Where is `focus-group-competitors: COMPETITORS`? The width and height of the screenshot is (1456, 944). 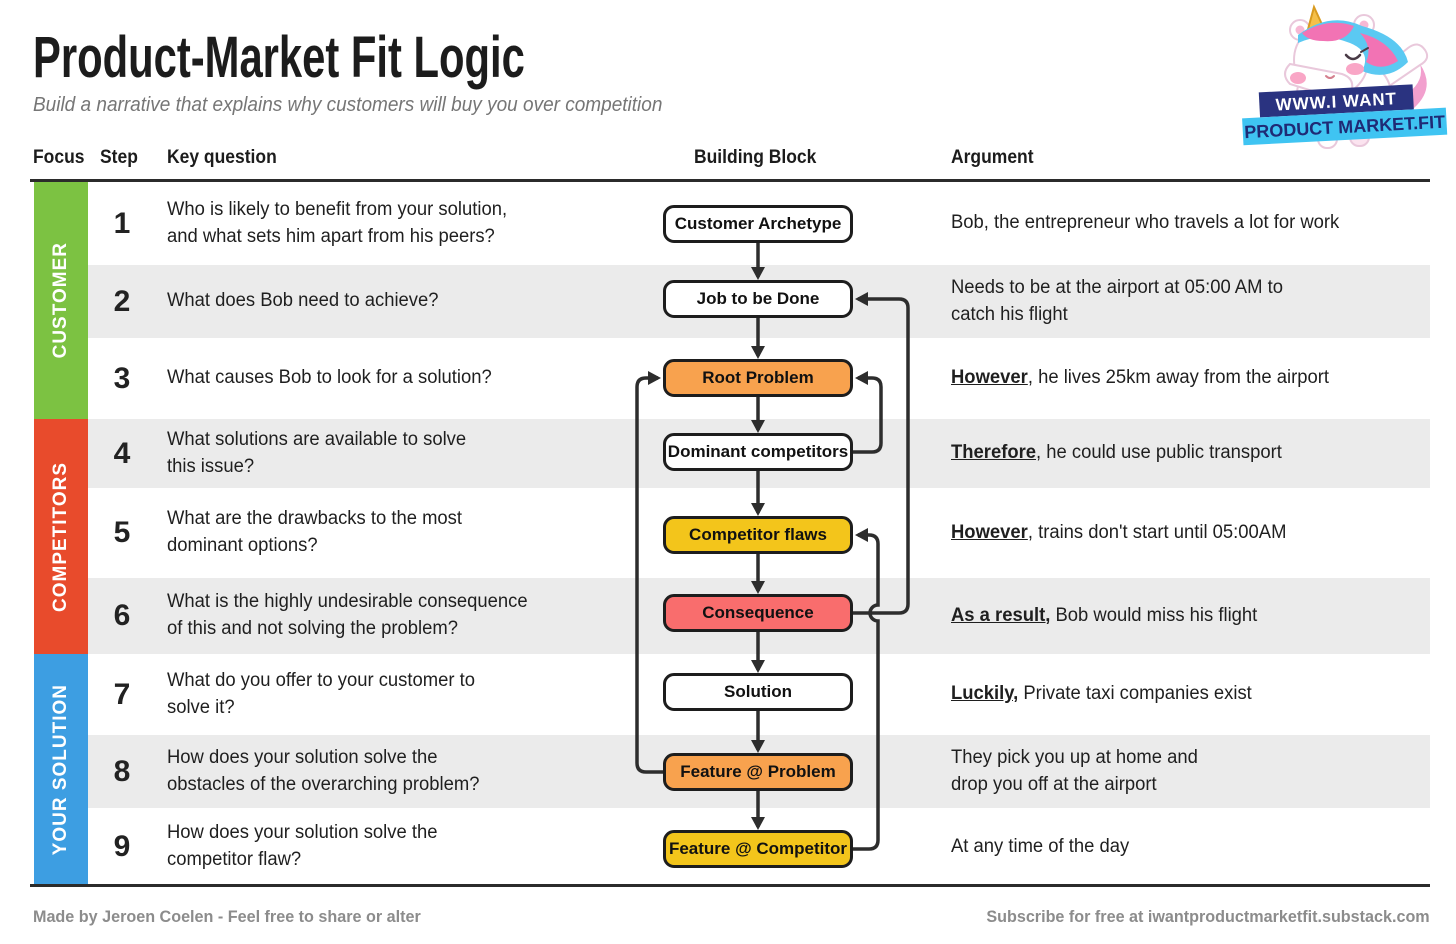
focus-group-competitors: COMPETITORS is located at coordinates (61, 536).